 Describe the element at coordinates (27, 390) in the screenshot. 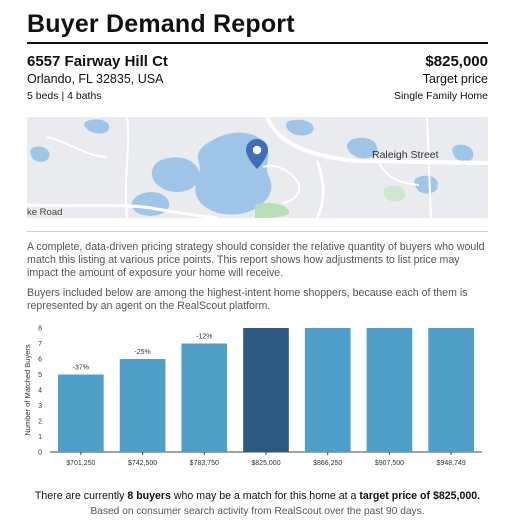

I see `y-axis-label: Number of Matched Buyers` at that location.